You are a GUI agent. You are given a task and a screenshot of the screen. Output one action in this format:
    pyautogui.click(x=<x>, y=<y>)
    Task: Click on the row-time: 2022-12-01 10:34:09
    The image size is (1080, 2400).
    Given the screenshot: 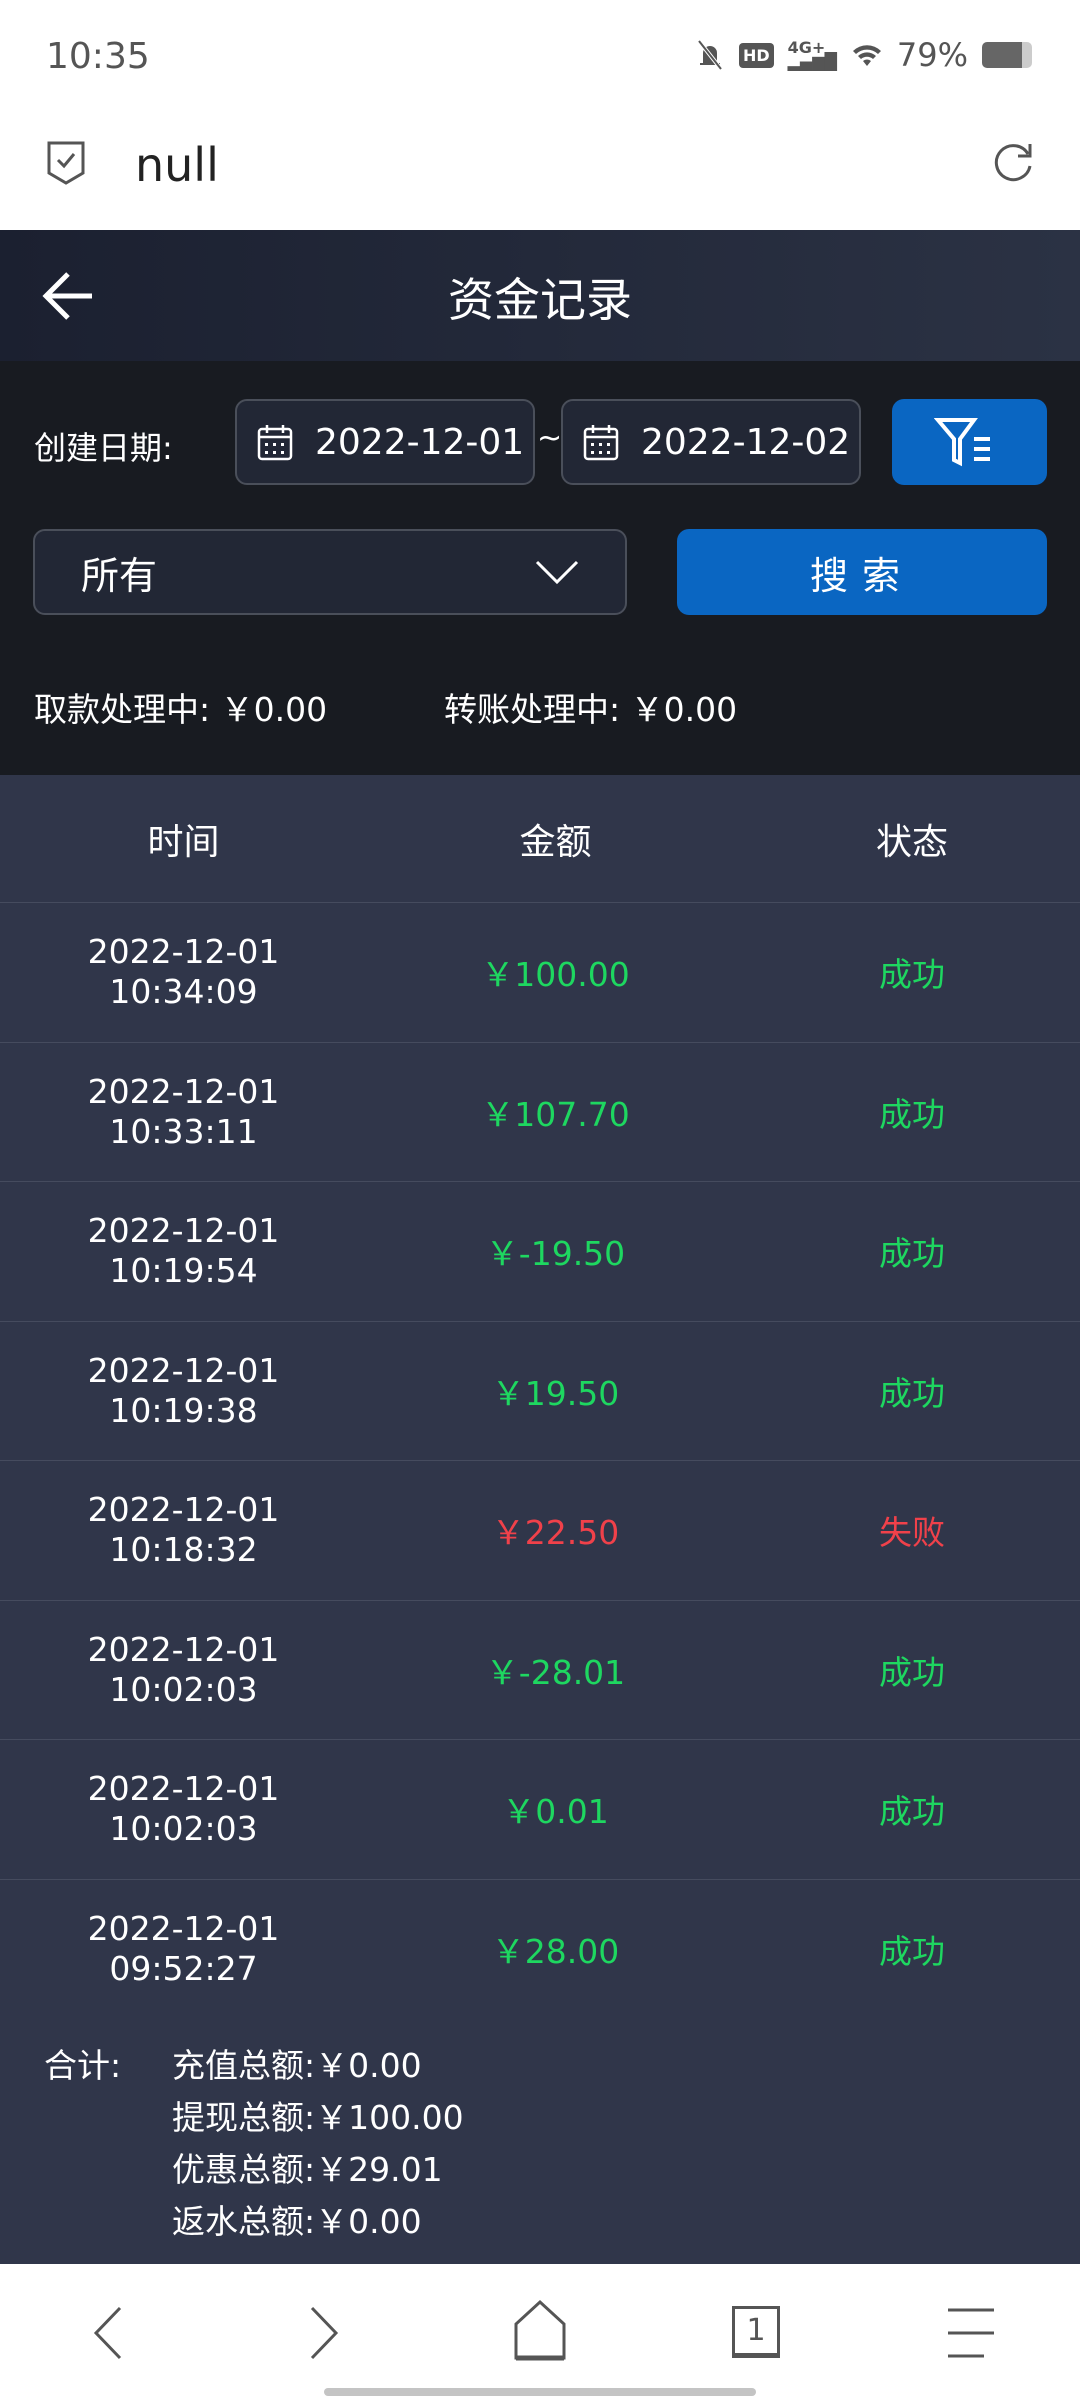 What is the action you would take?
    pyautogui.click(x=183, y=972)
    